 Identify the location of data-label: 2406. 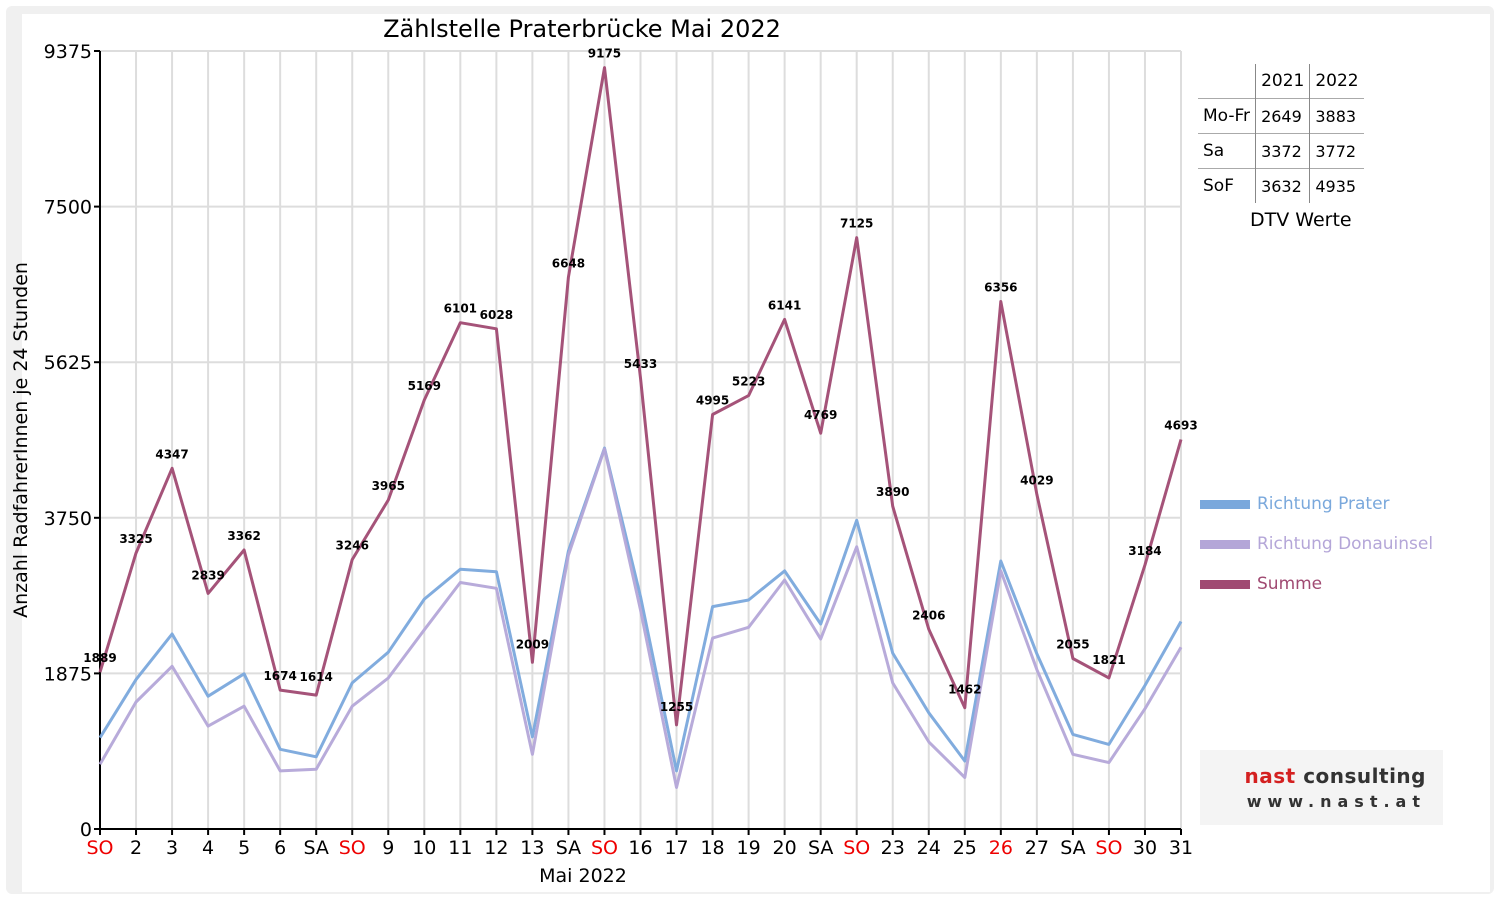
(928, 615).